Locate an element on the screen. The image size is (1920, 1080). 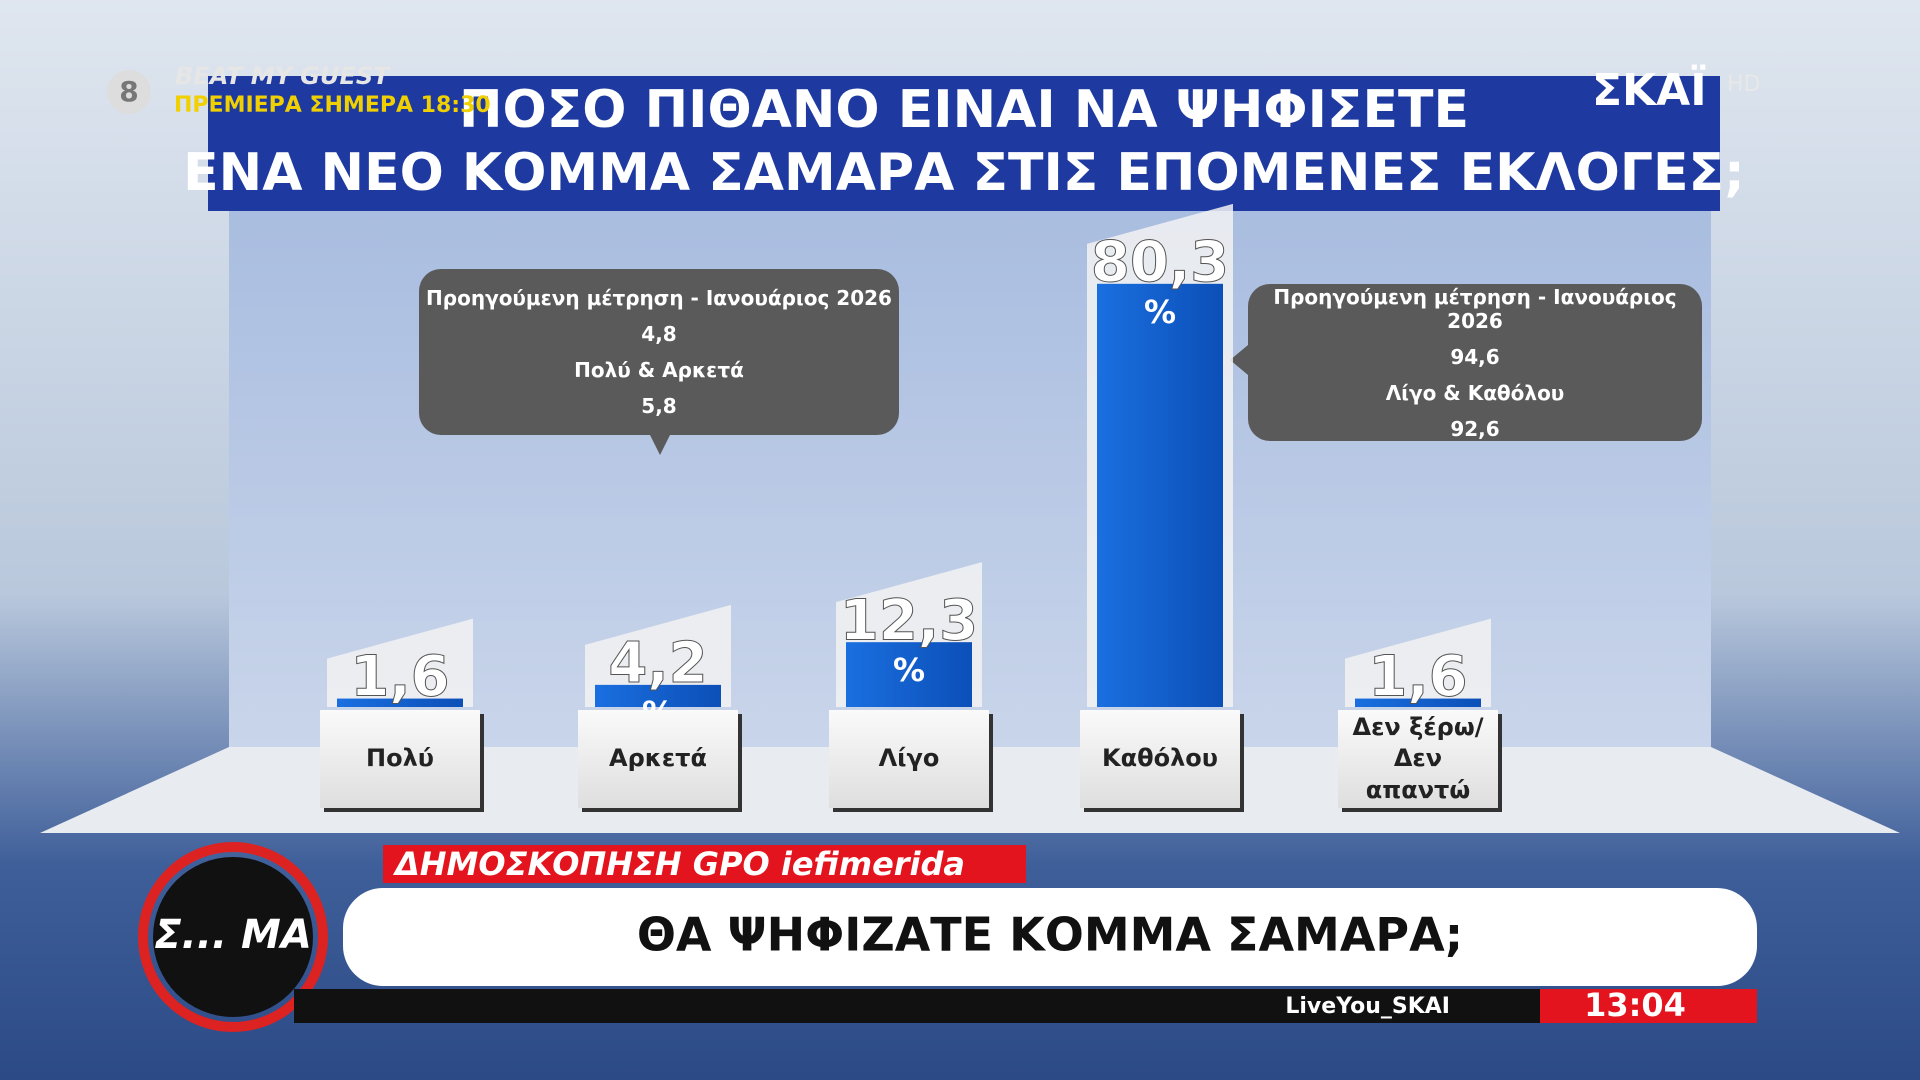
promo-title: BEAT MY GUEST is located at coordinates (283, 76).